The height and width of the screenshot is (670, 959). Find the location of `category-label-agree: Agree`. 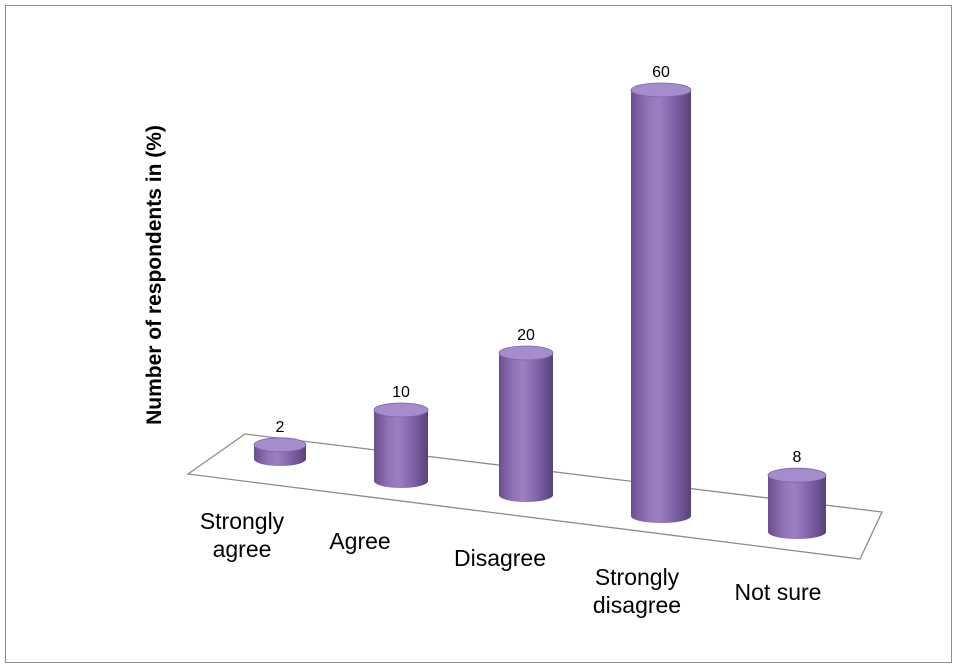

category-label-agree: Agree is located at coordinates (359, 541).